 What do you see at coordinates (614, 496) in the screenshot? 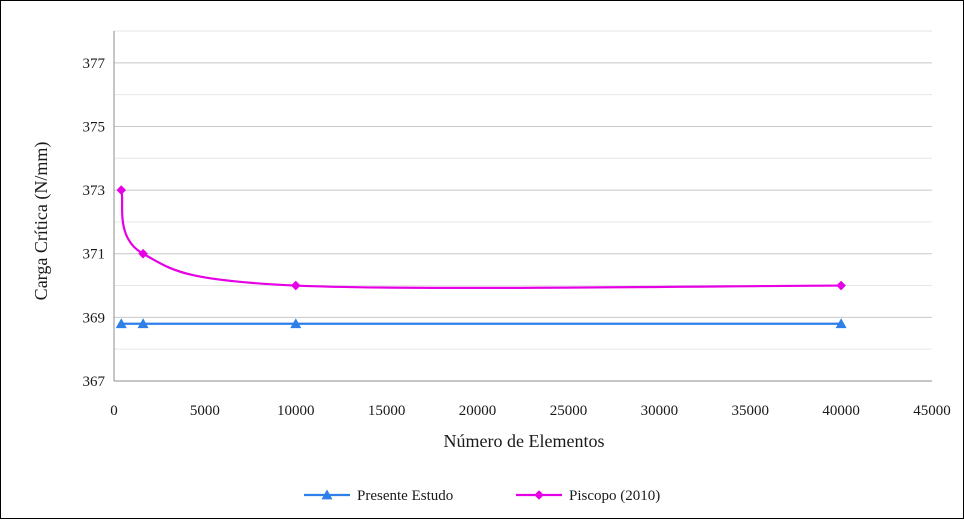
I see `legend-label: Piscopo (2010)` at bounding box center [614, 496].